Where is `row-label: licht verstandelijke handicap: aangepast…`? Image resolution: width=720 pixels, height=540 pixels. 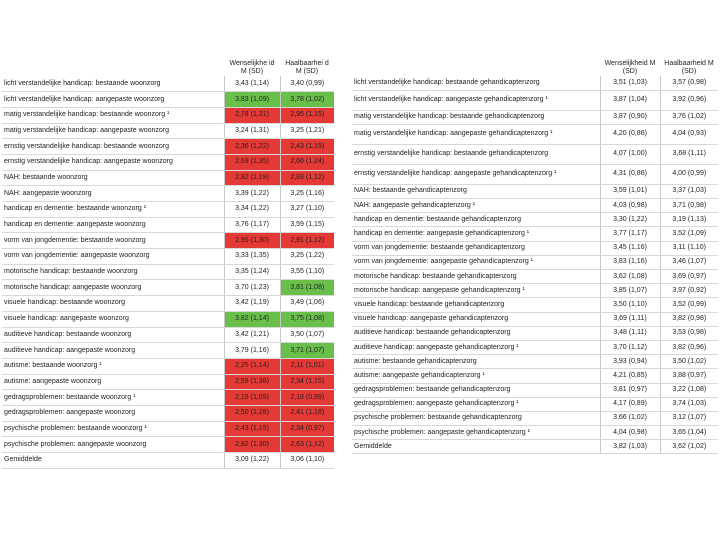
row-label: licht verstandelijke handicap: aangepast… is located at coordinates (476, 100).